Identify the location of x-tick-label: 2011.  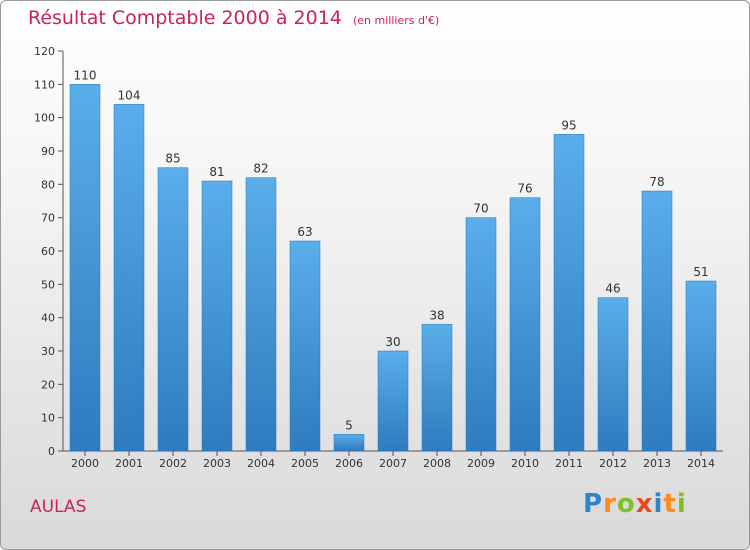
(569, 463).